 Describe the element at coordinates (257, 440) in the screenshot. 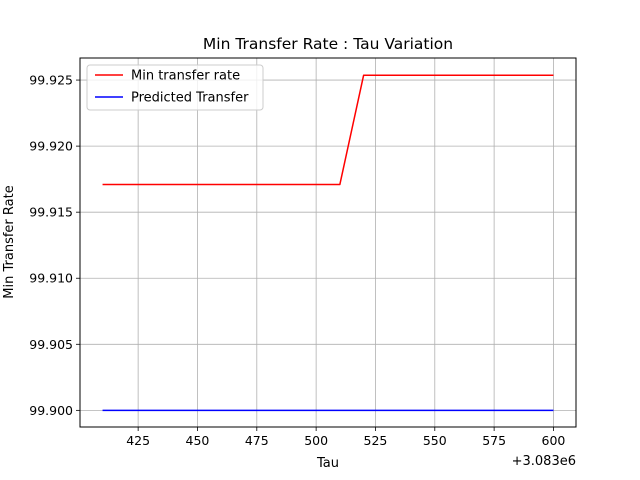

I see `x-tick-label: 475` at that location.